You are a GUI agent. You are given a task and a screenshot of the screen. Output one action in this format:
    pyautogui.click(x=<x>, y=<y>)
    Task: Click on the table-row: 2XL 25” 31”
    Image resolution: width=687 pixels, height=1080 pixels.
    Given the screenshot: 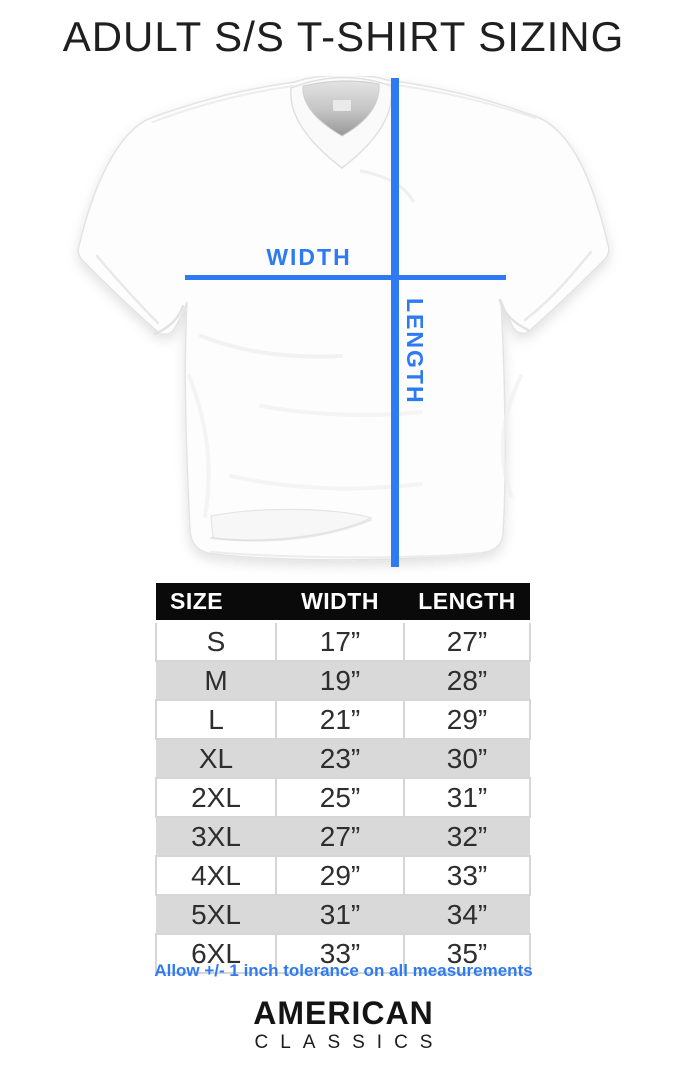 What is the action you would take?
    pyautogui.click(x=343, y=797)
    